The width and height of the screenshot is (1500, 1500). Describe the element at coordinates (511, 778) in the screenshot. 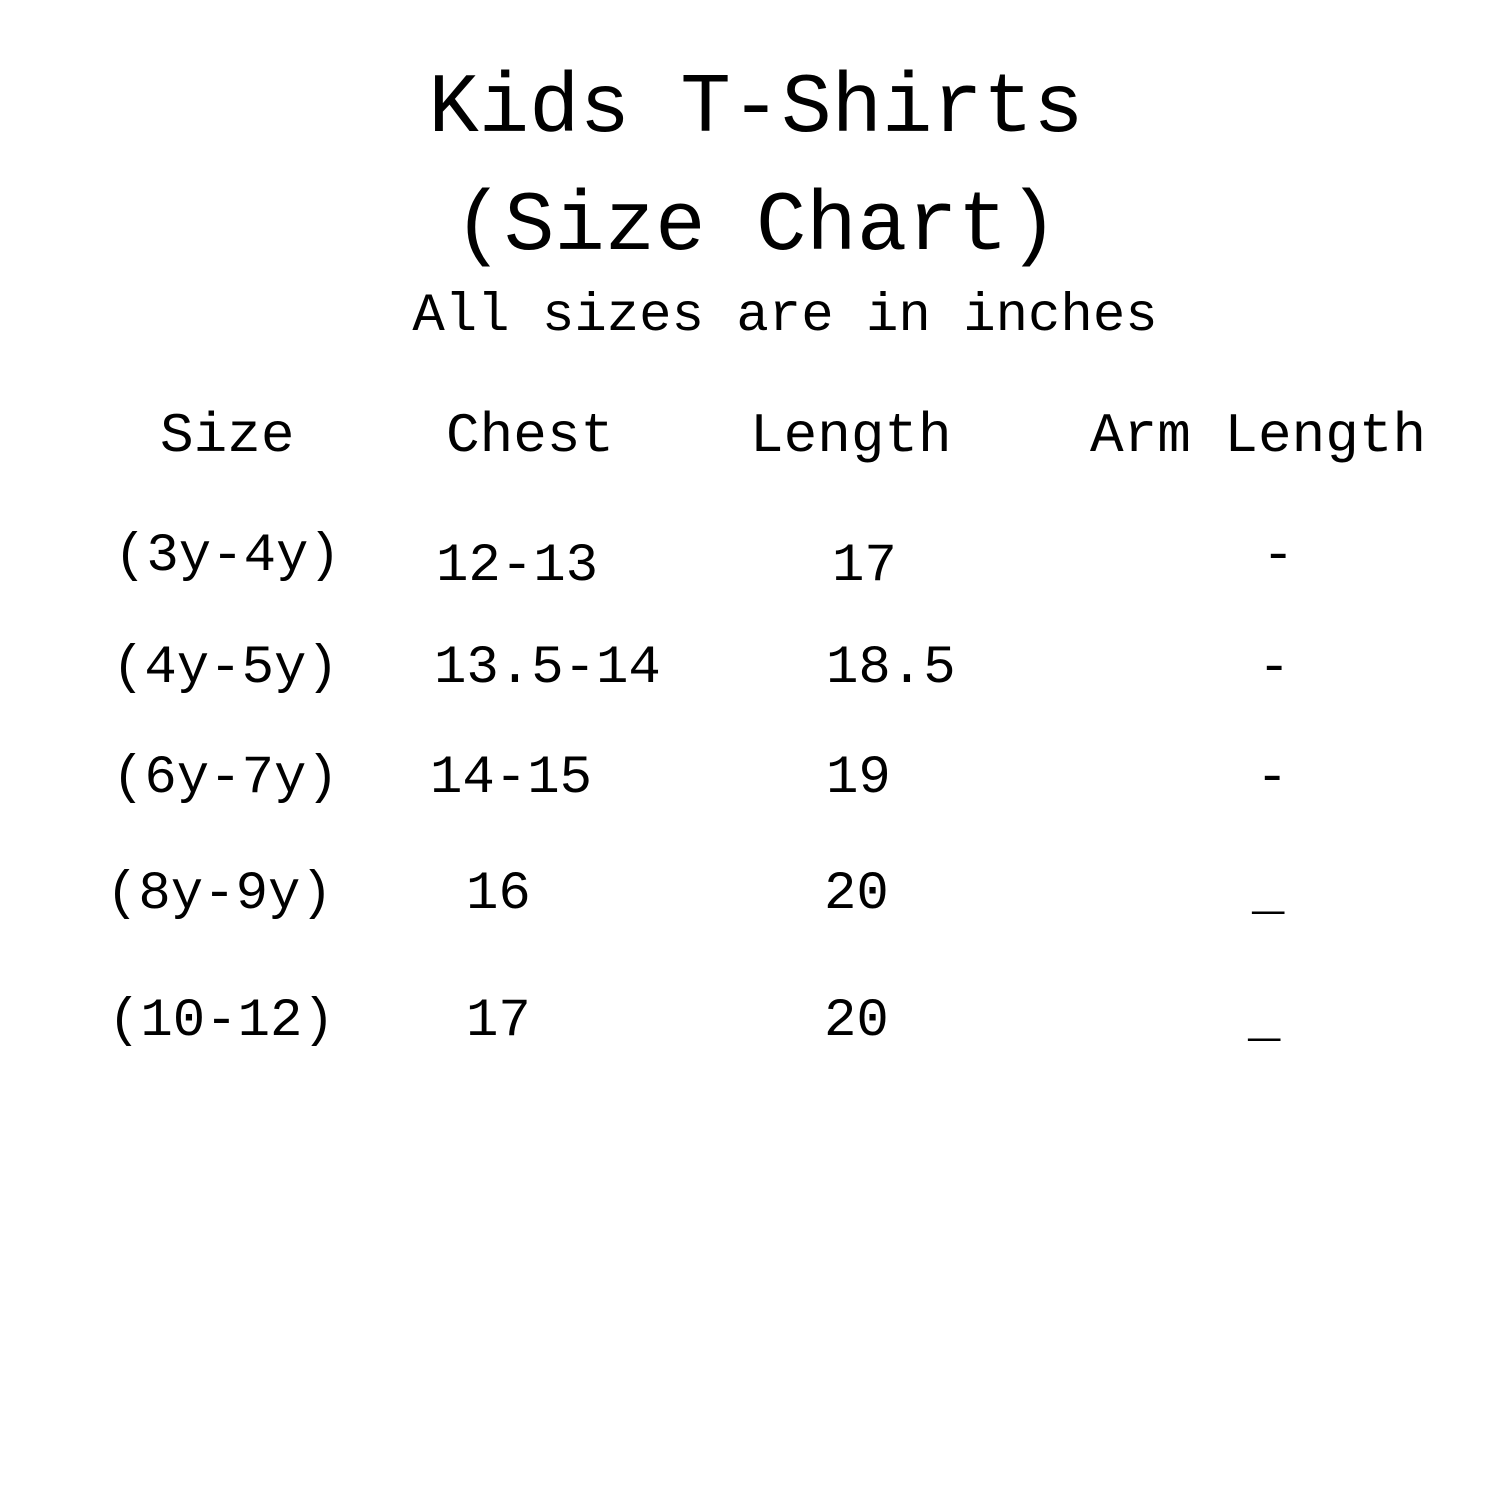

I see `cell-chest: 14-15` at that location.